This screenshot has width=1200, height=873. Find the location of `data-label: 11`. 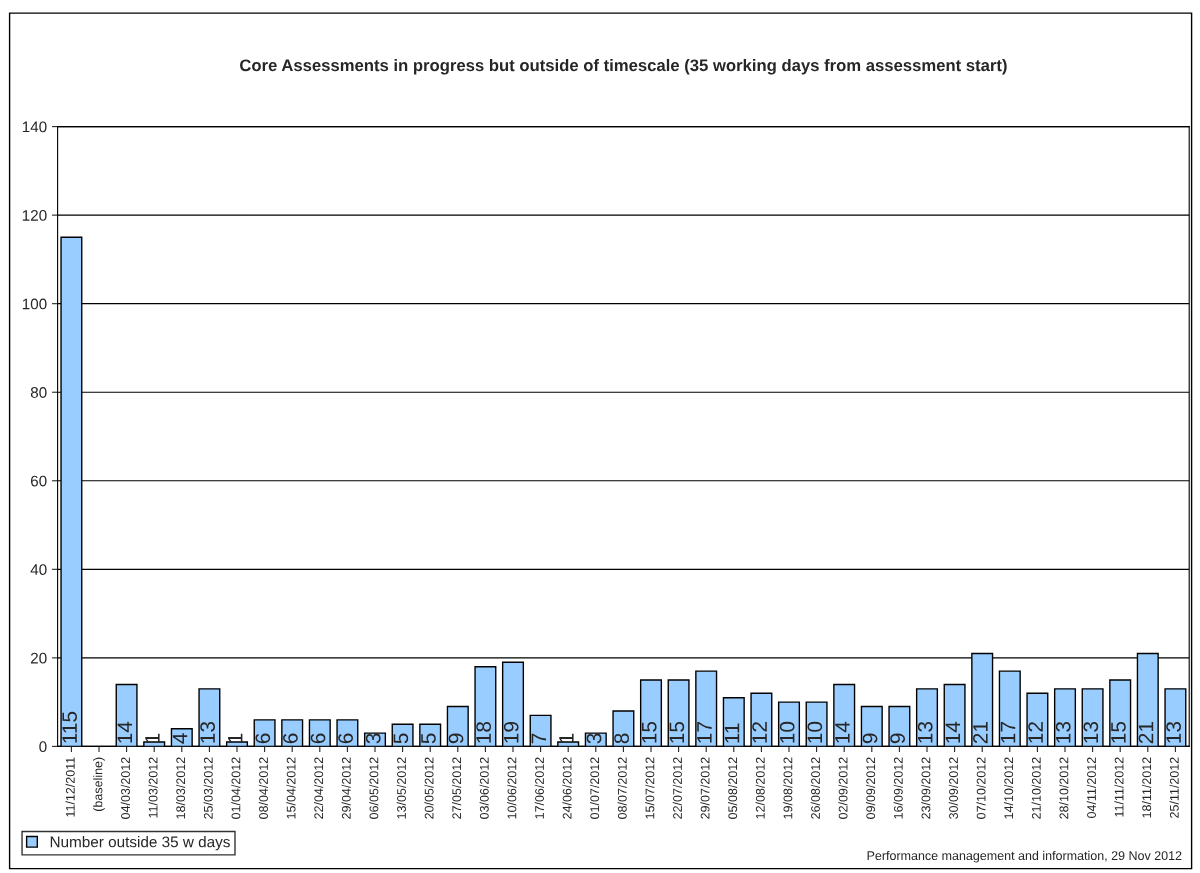

data-label: 11 is located at coordinates (732, 733).